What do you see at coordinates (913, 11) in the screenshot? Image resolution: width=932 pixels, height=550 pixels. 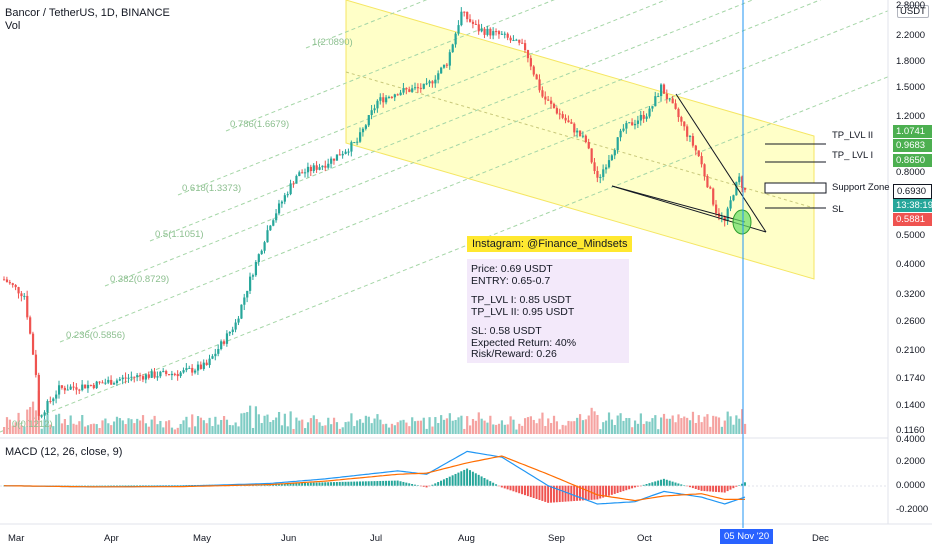 I see `currency-label: USDT` at bounding box center [913, 11].